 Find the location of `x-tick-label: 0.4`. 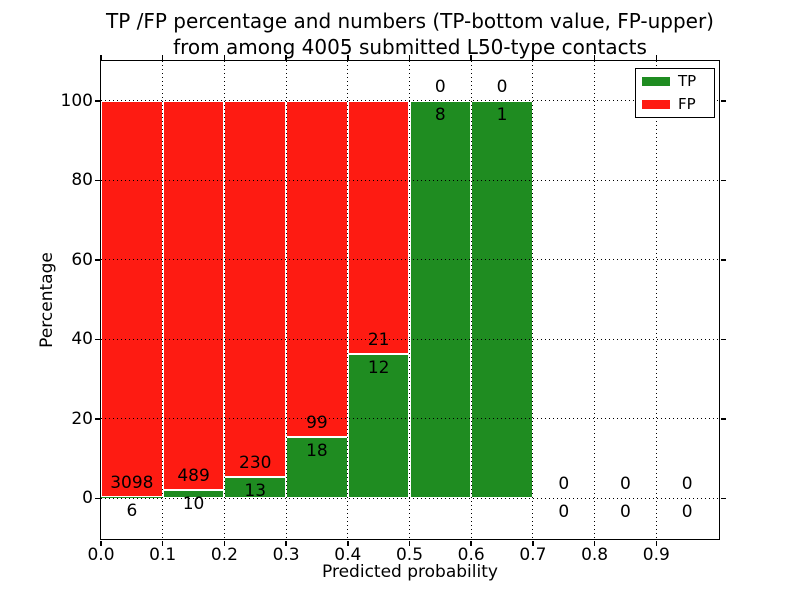

x-tick-label: 0.4 is located at coordinates (348, 555).